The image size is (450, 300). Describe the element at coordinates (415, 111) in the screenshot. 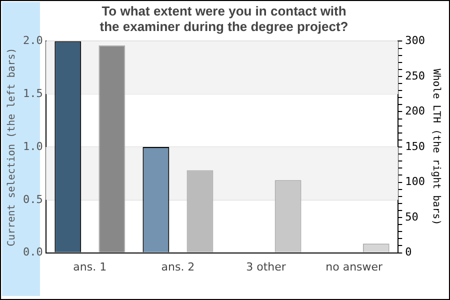

I see `y2-tick-label: 200` at that location.